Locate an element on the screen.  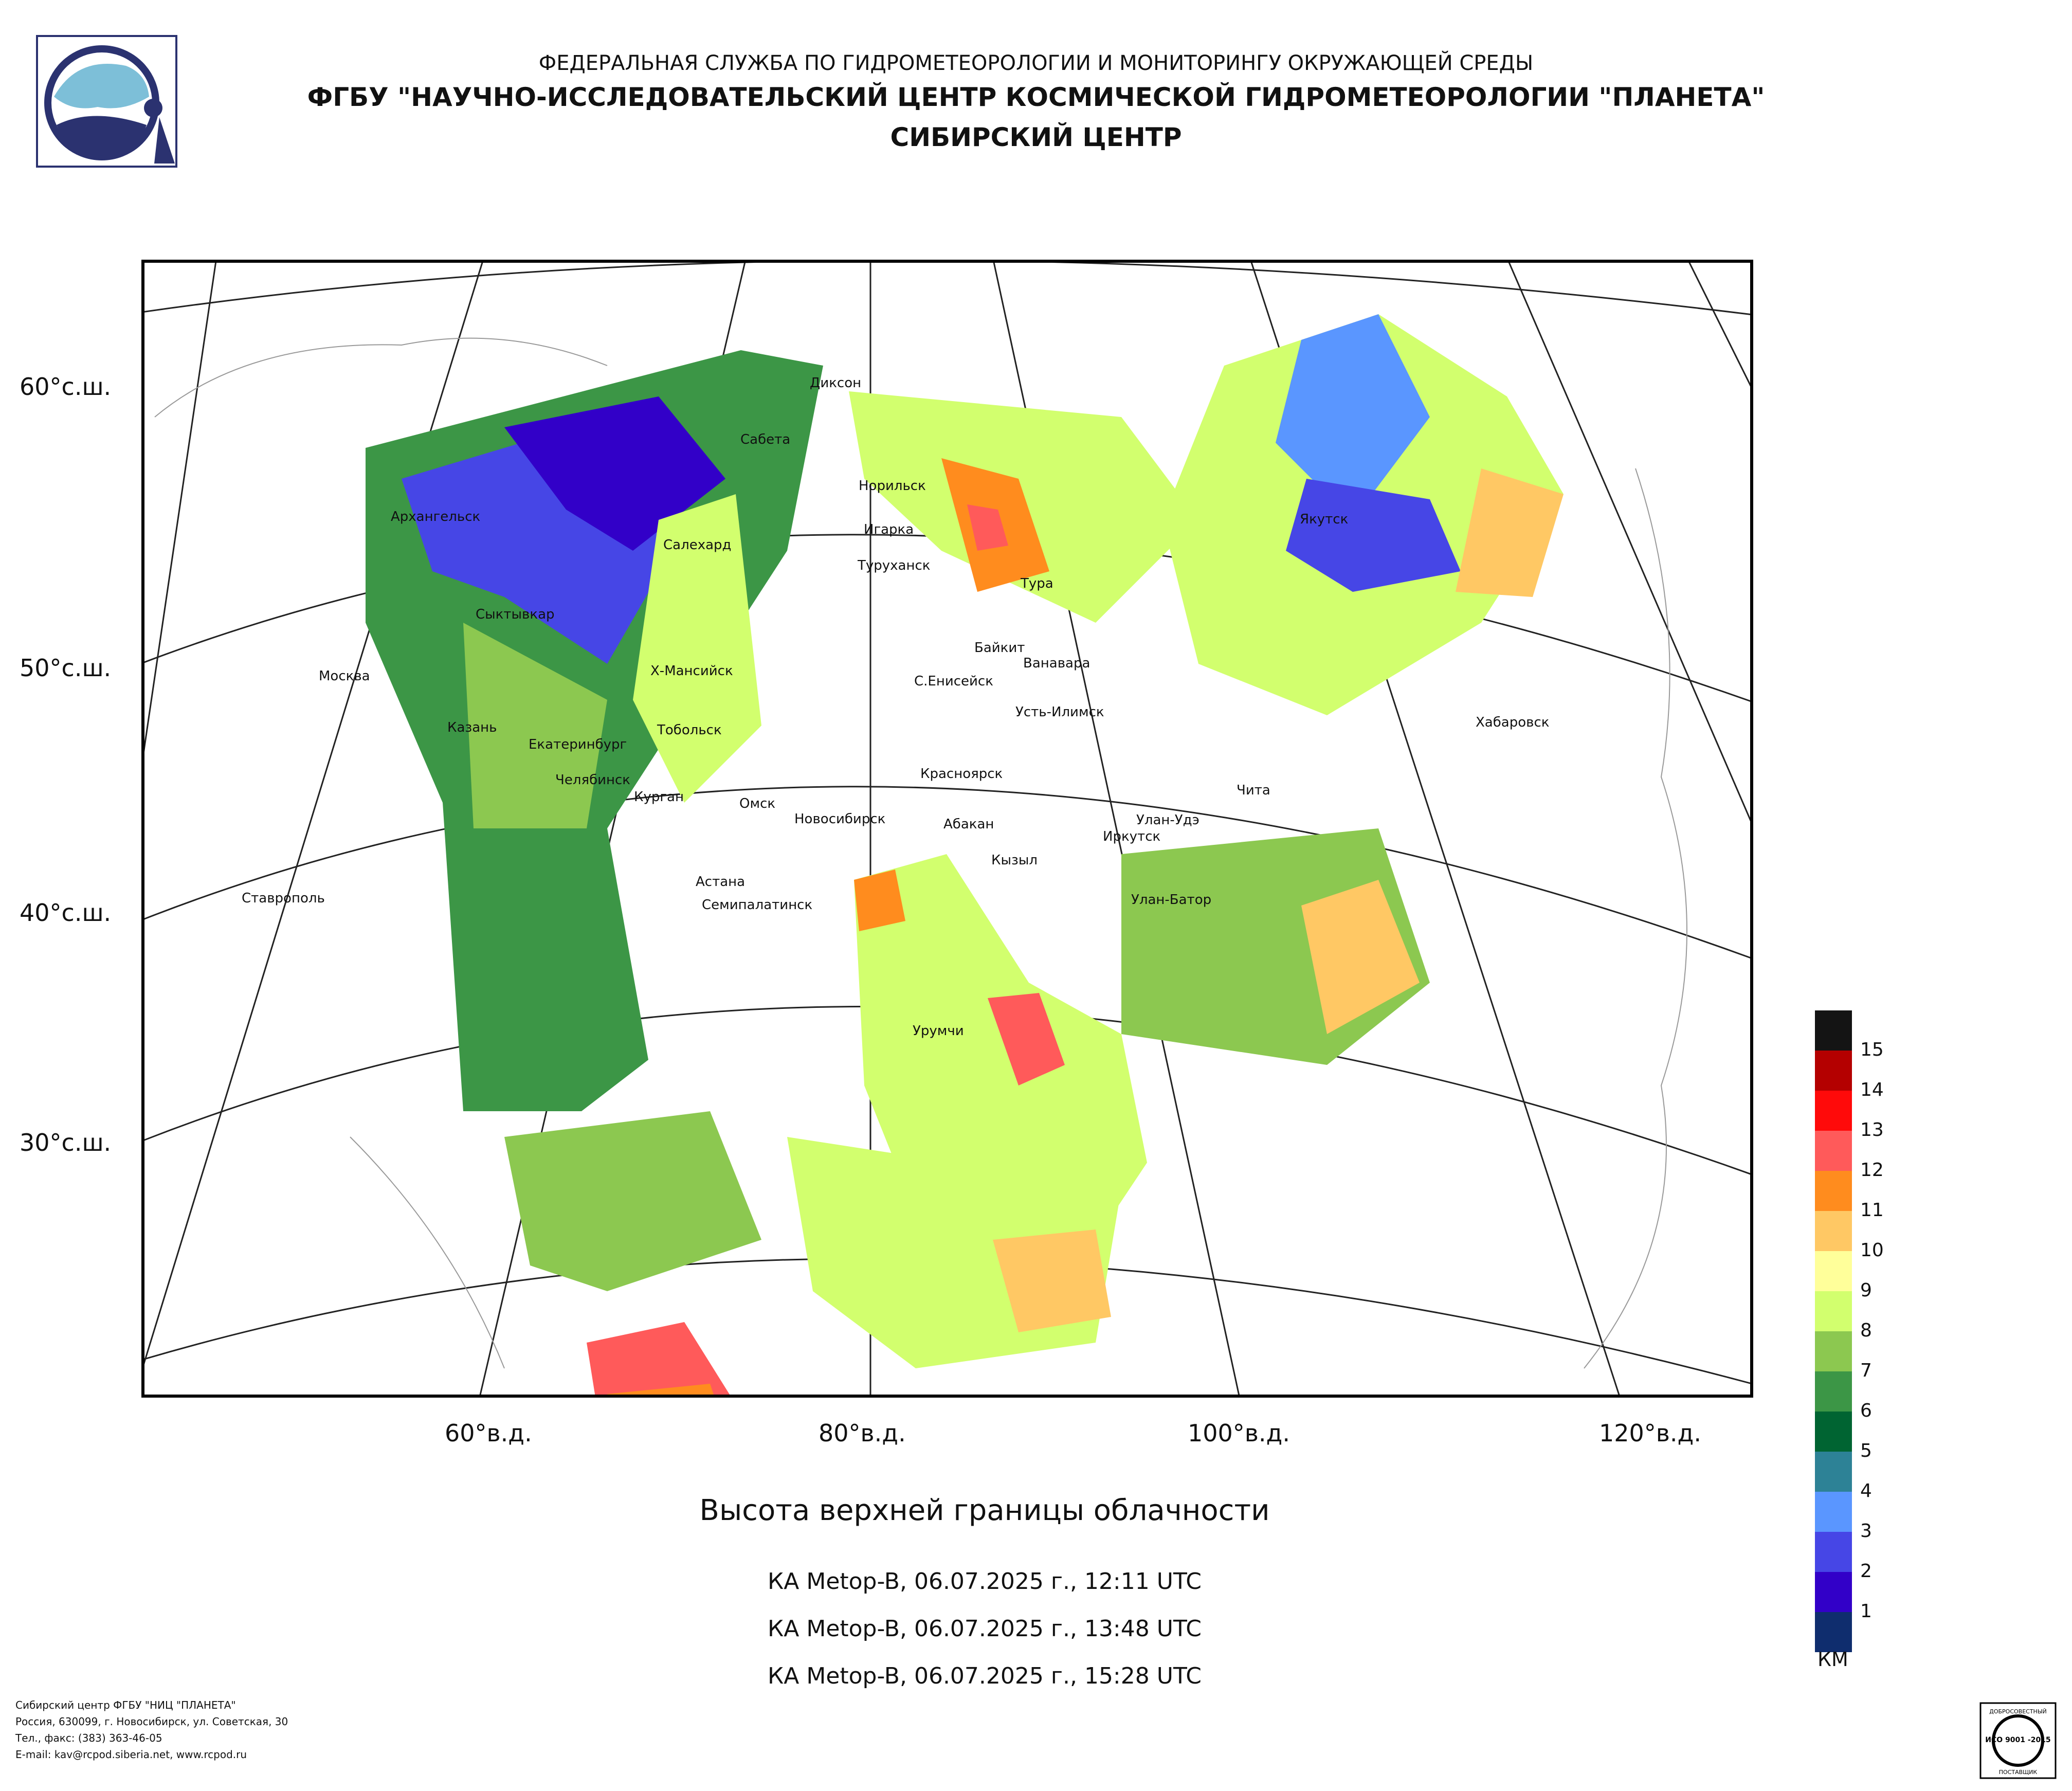
legend-label: 11 is located at coordinates (1872, 1210).